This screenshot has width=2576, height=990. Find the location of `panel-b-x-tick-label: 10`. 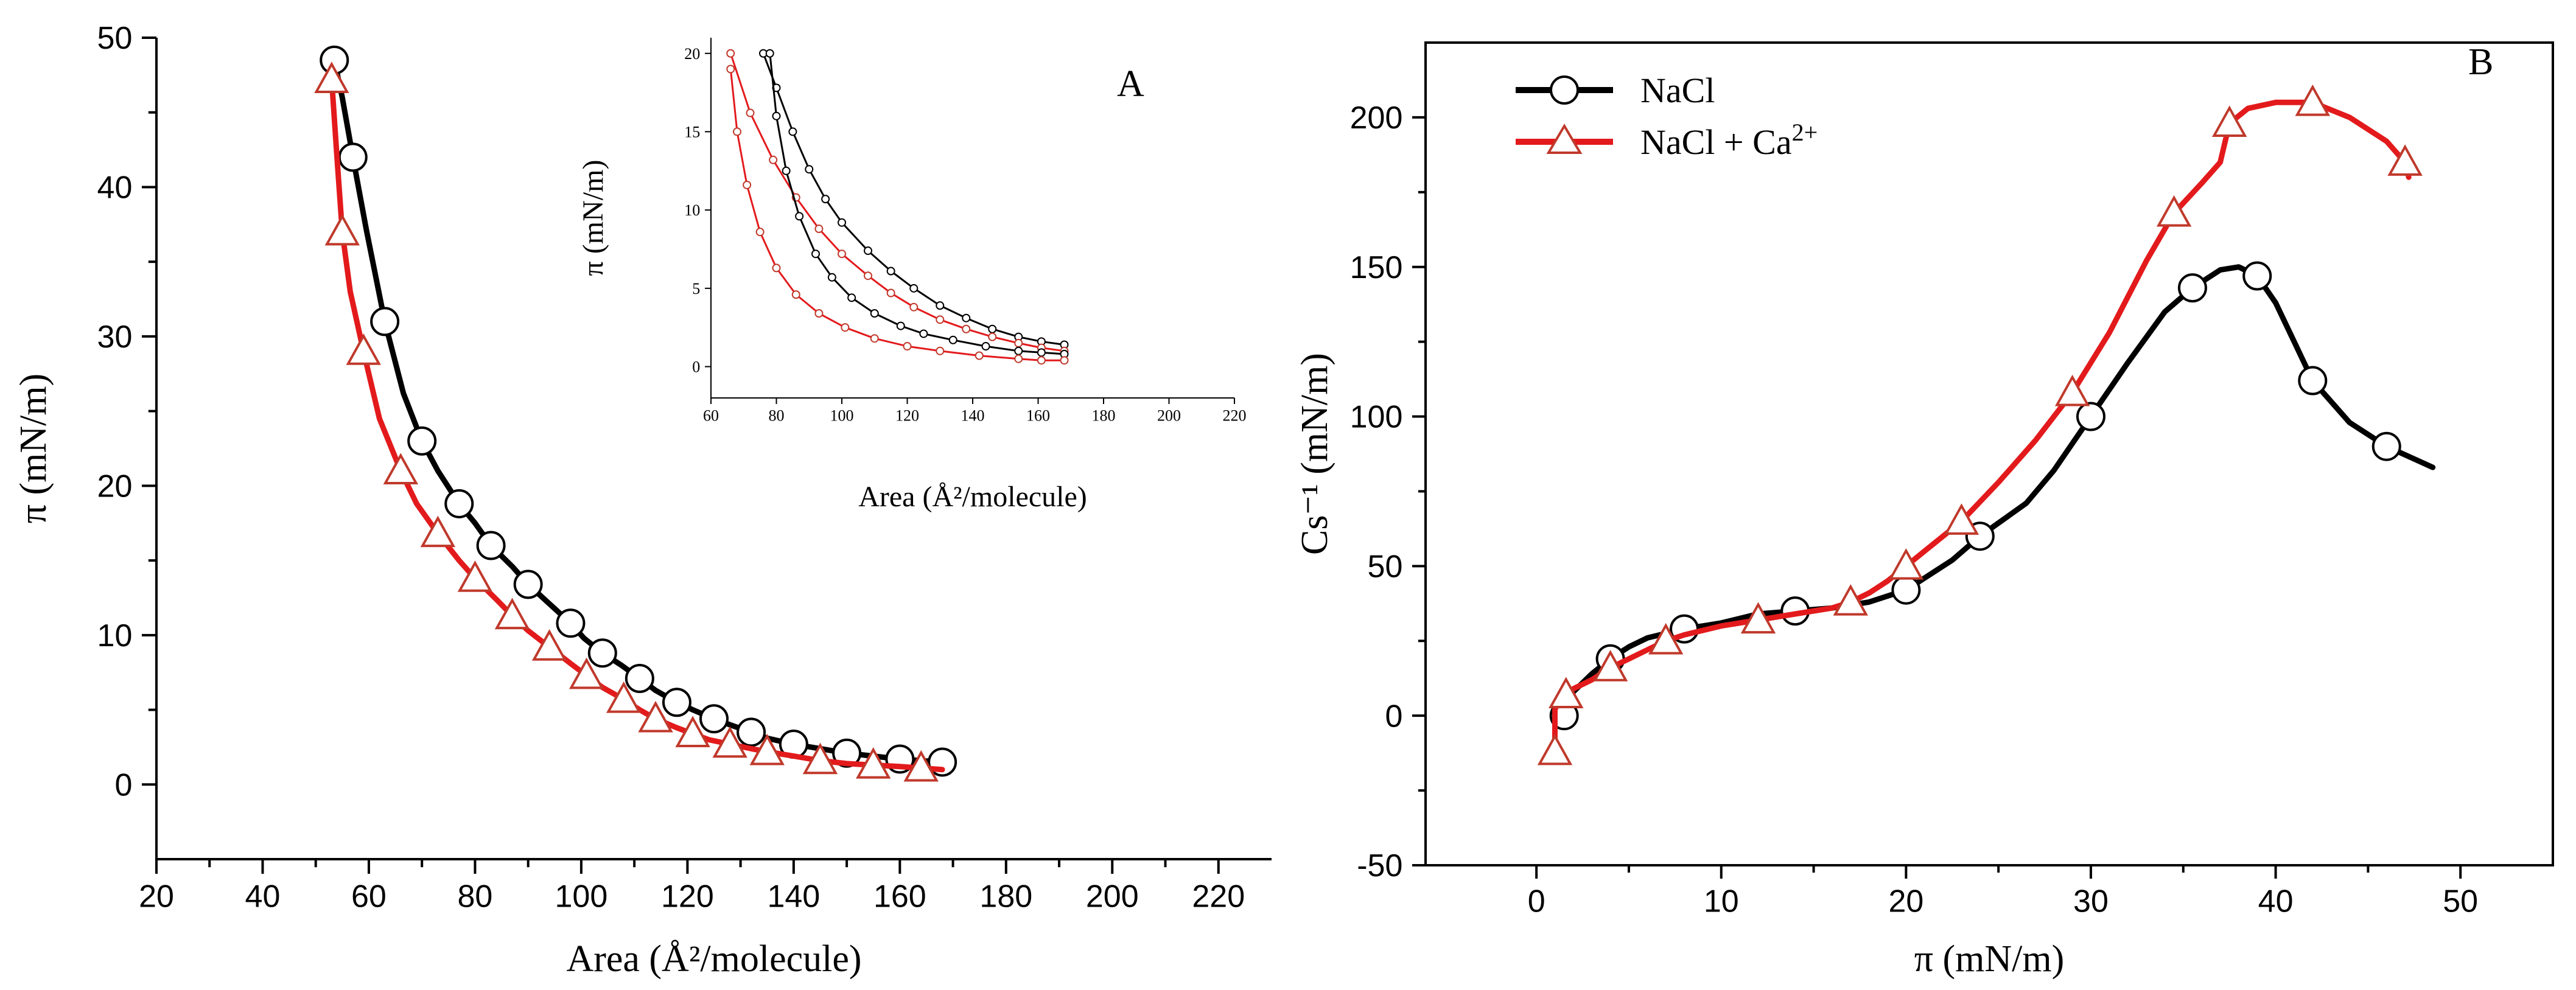

panel-b-x-tick-label: 10 is located at coordinates (1721, 901).